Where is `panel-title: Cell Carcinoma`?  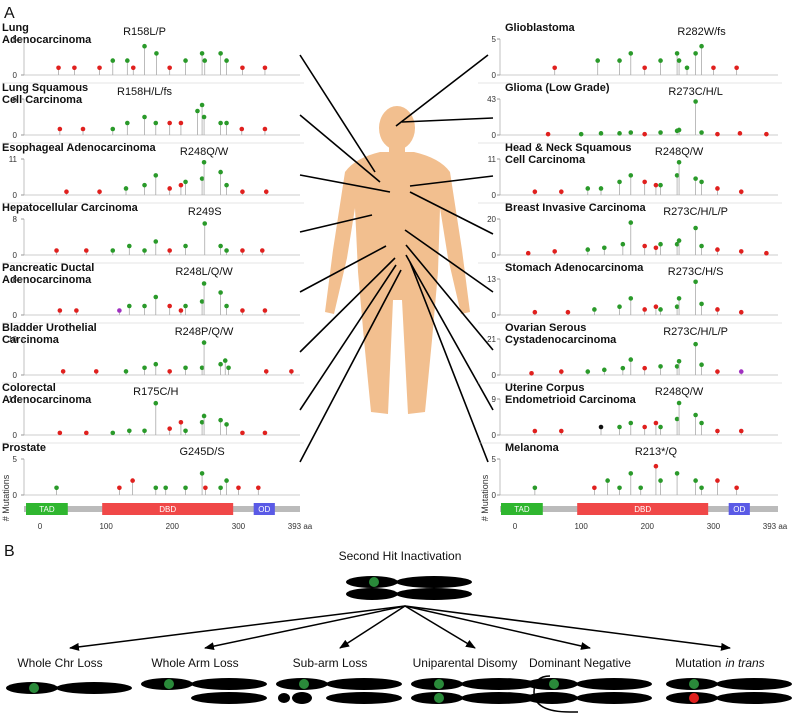
panel-title: Cell Carcinoma is located at coordinates (545, 160).